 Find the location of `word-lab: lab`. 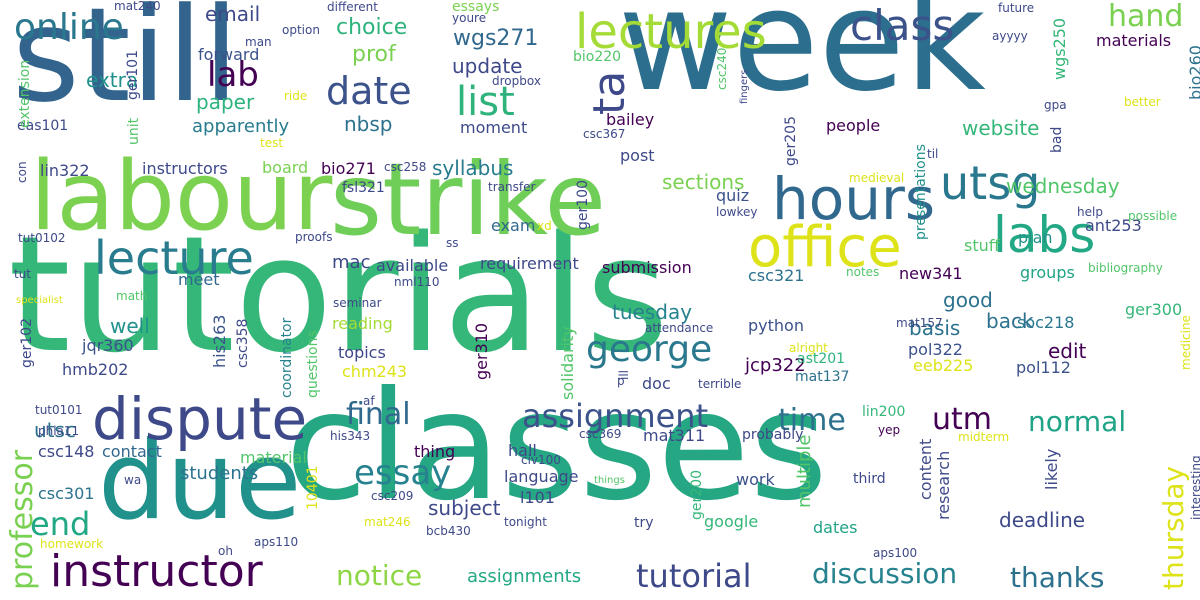

word-lab: lab is located at coordinates (233, 75).